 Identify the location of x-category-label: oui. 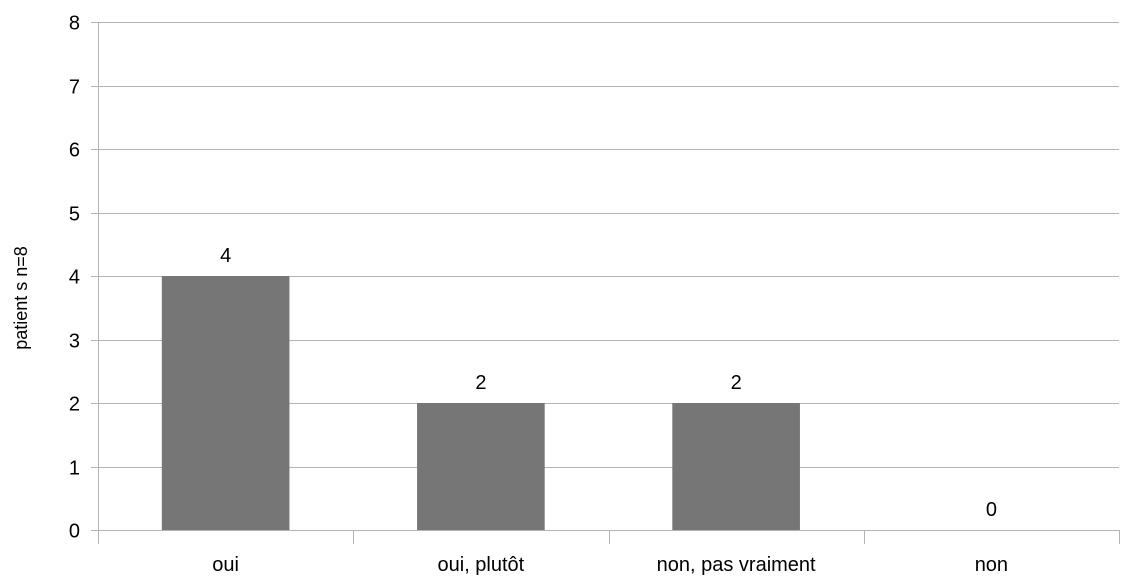
(225, 565).